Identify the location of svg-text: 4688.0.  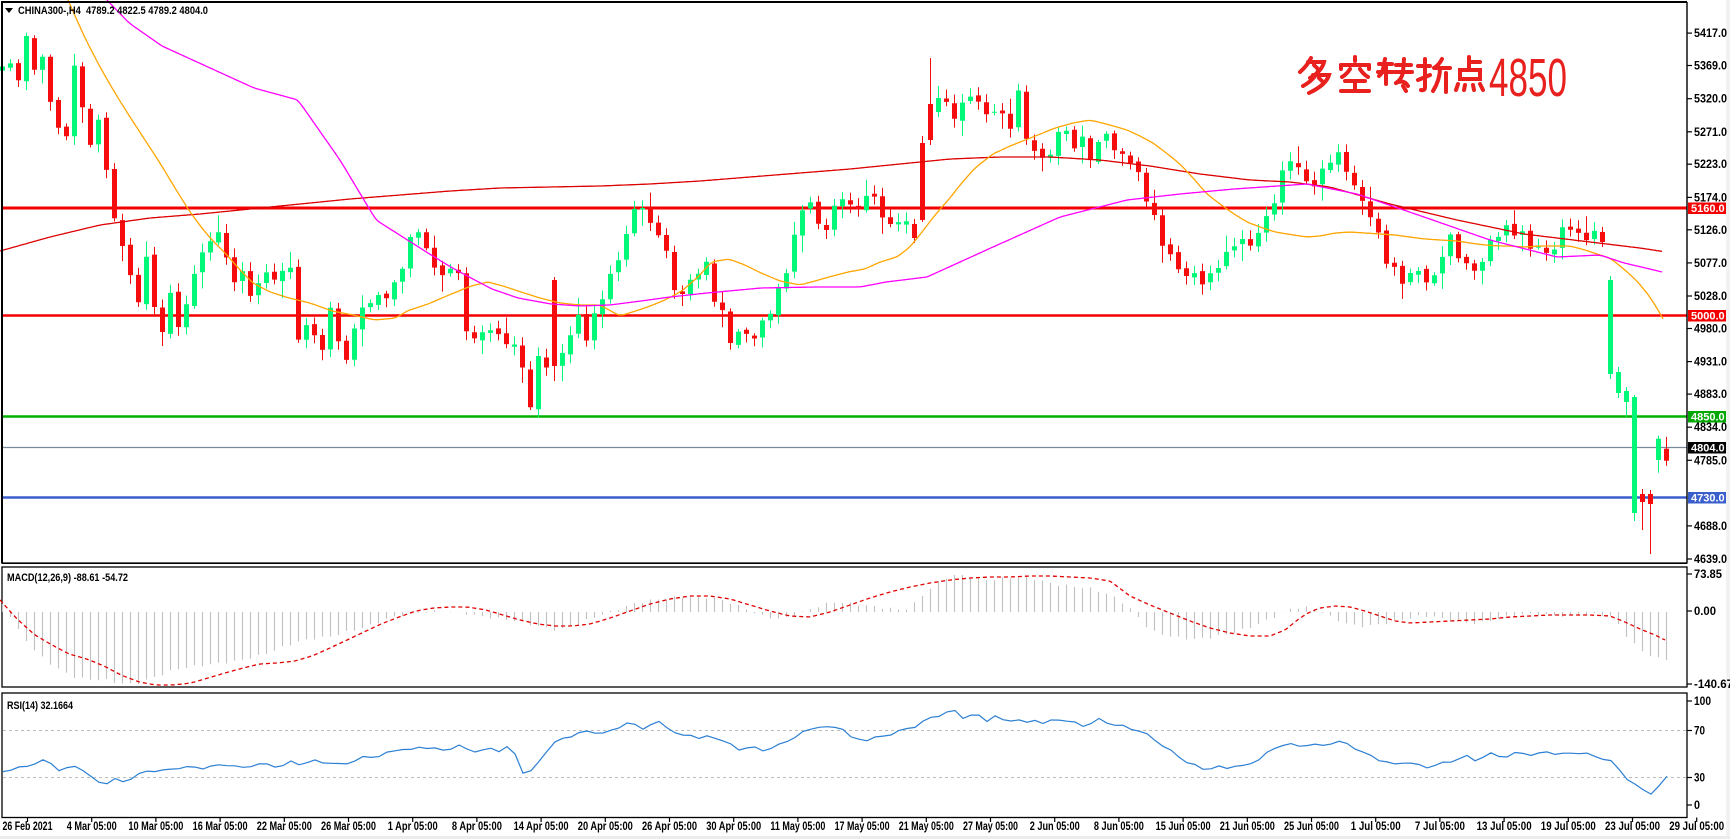
(1710, 527).